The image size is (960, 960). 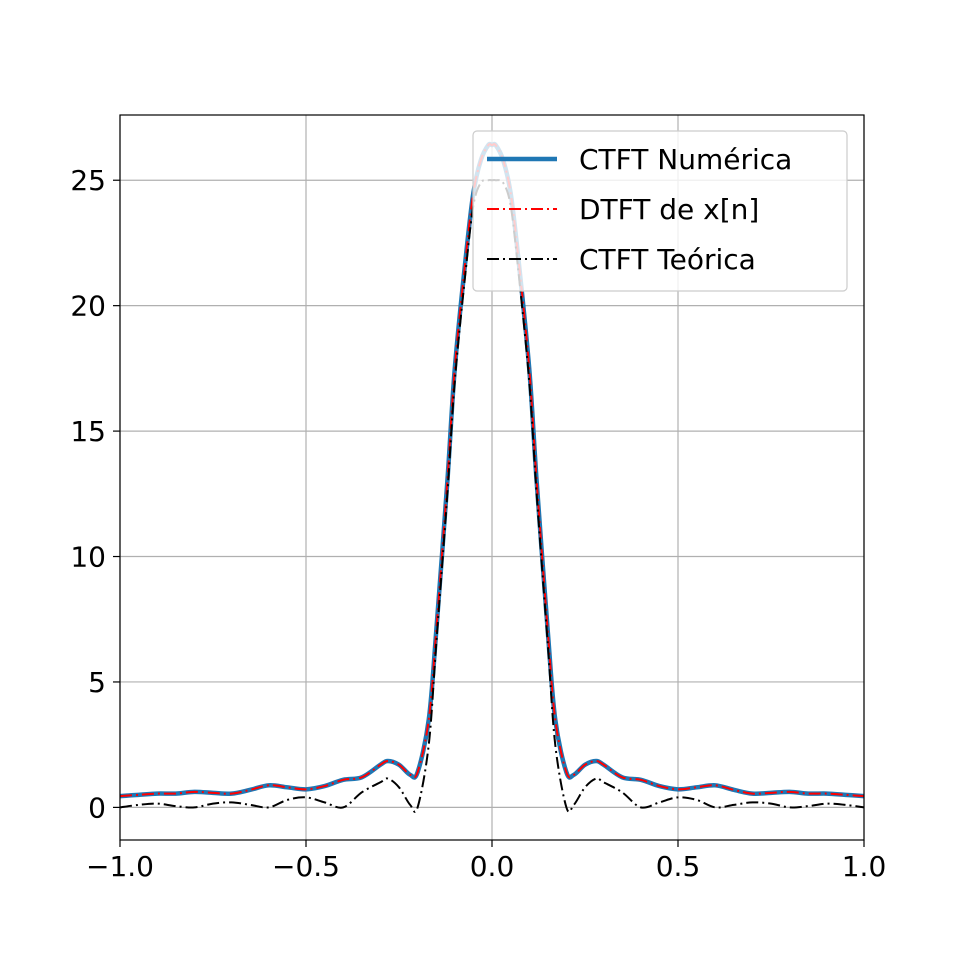 What do you see at coordinates (120, 866) in the screenshot?
I see `x-tick-label: −1.0` at bounding box center [120, 866].